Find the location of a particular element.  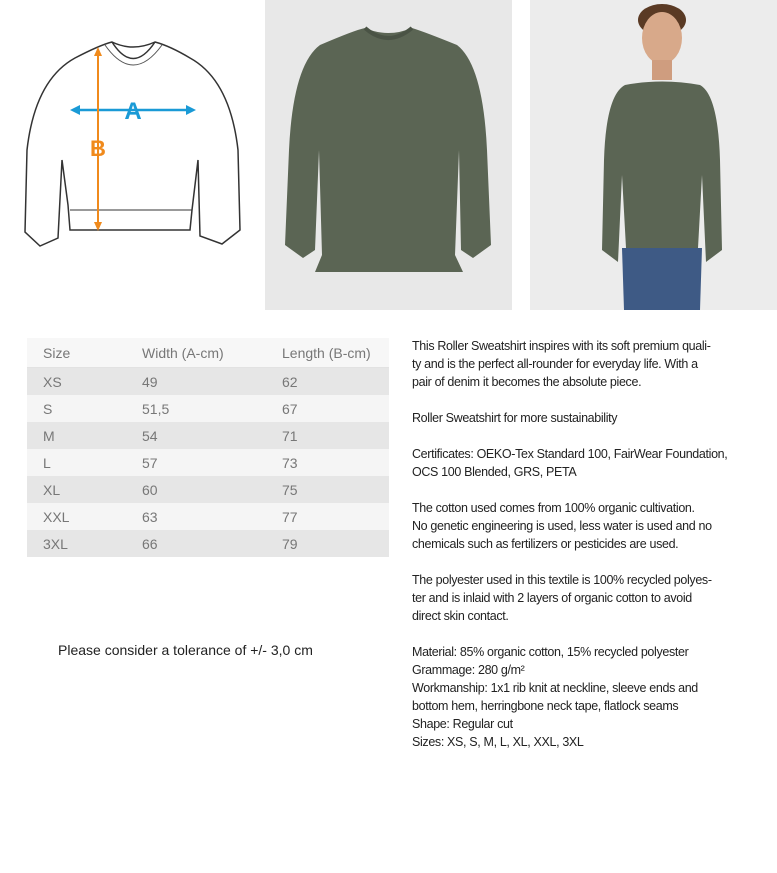

table-header: Size Width (A-cm) Length (B-cm) is located at coordinates (208, 353).